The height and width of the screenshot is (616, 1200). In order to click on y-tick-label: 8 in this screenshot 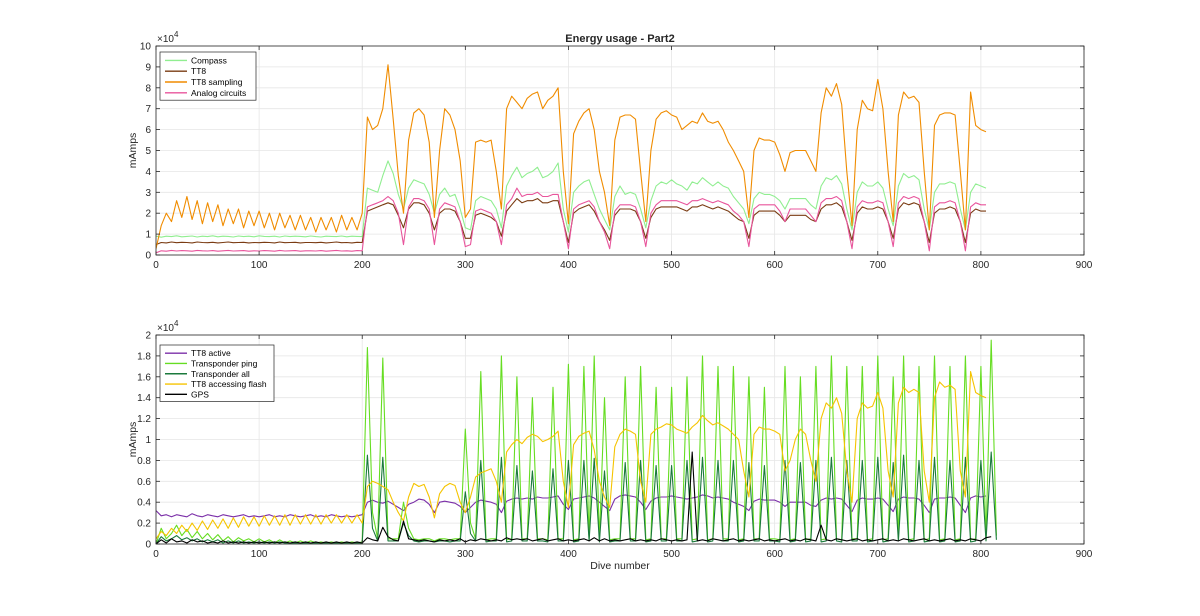, I will do `click(148, 88)`.